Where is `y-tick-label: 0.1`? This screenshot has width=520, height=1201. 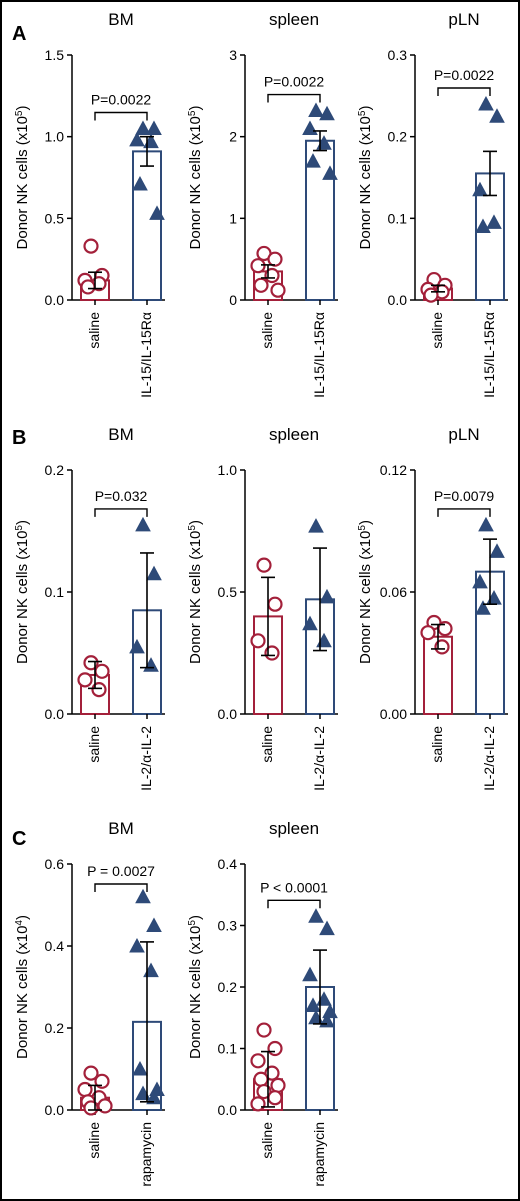 y-tick-label: 0.1 is located at coordinates (398, 218).